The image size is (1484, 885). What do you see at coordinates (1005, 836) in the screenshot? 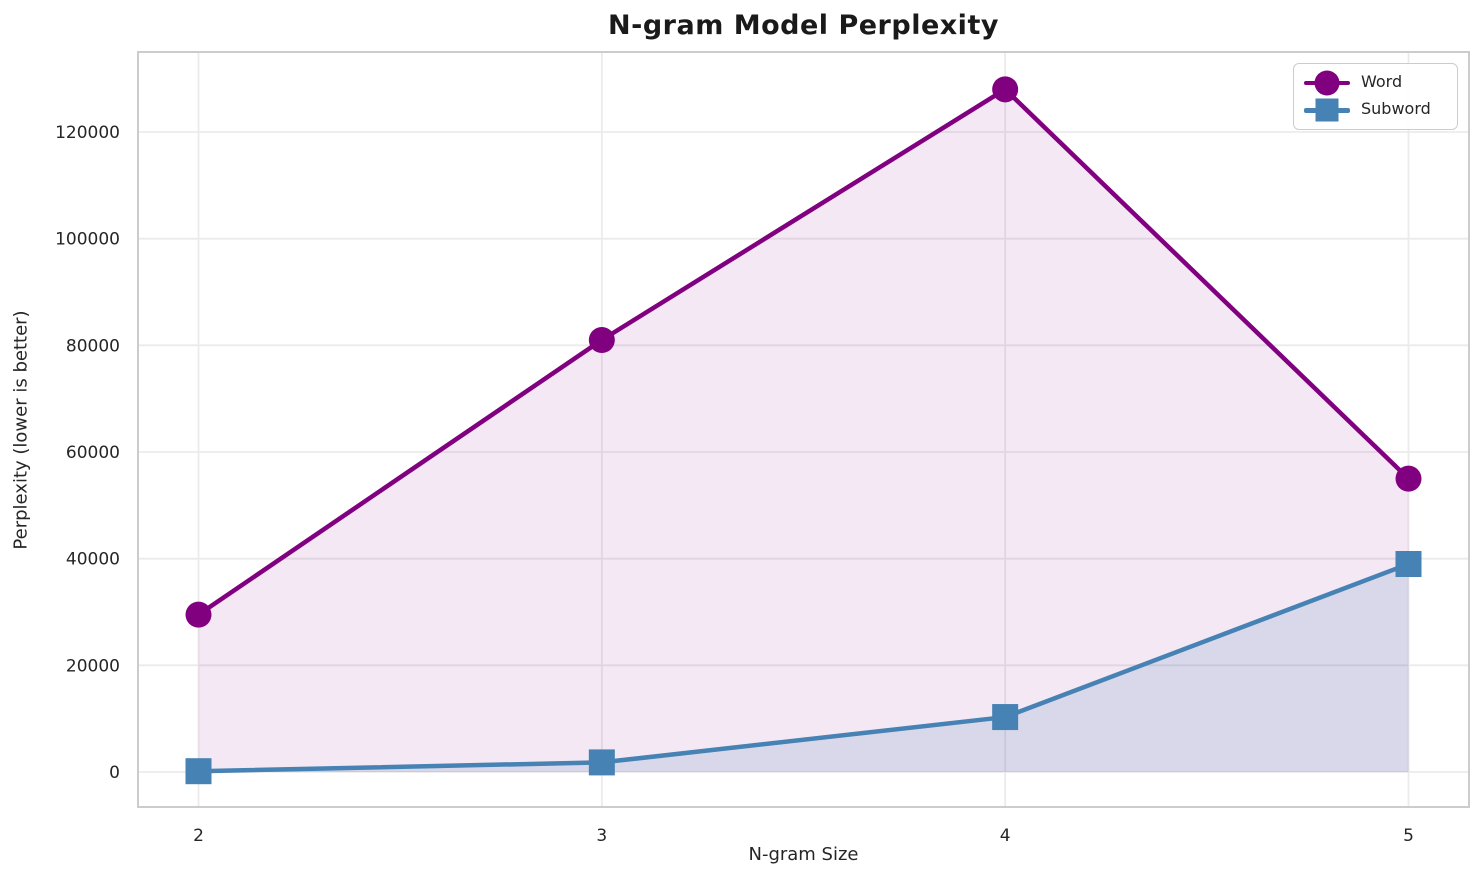
I see `x-tick-label: 4` at bounding box center [1005, 836].